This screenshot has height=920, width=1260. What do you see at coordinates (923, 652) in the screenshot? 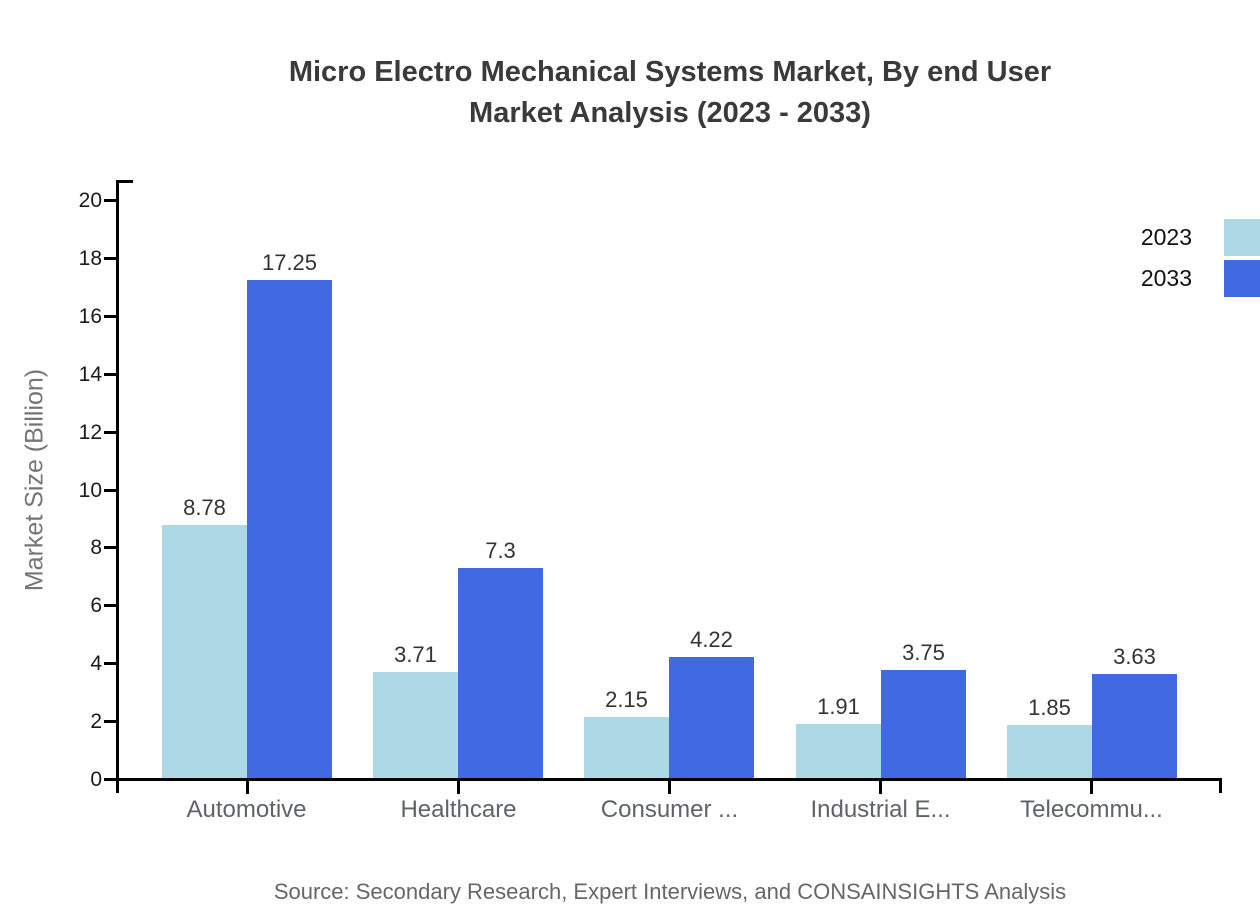
I see `bar-value-label: 3.75` at bounding box center [923, 652].